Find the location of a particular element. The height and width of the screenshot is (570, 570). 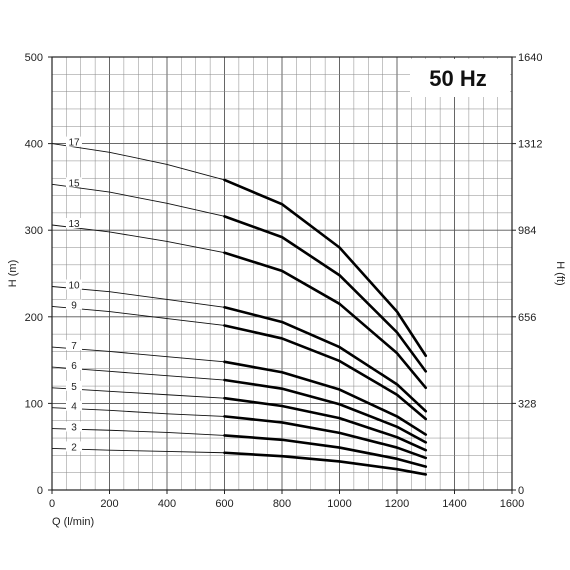

curve-10-operating is located at coordinates (325, 359).